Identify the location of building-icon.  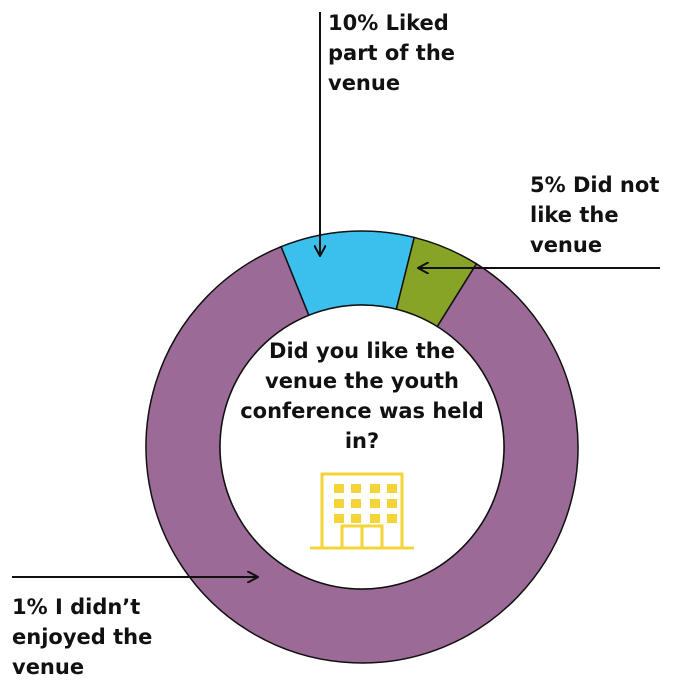
(362, 511).